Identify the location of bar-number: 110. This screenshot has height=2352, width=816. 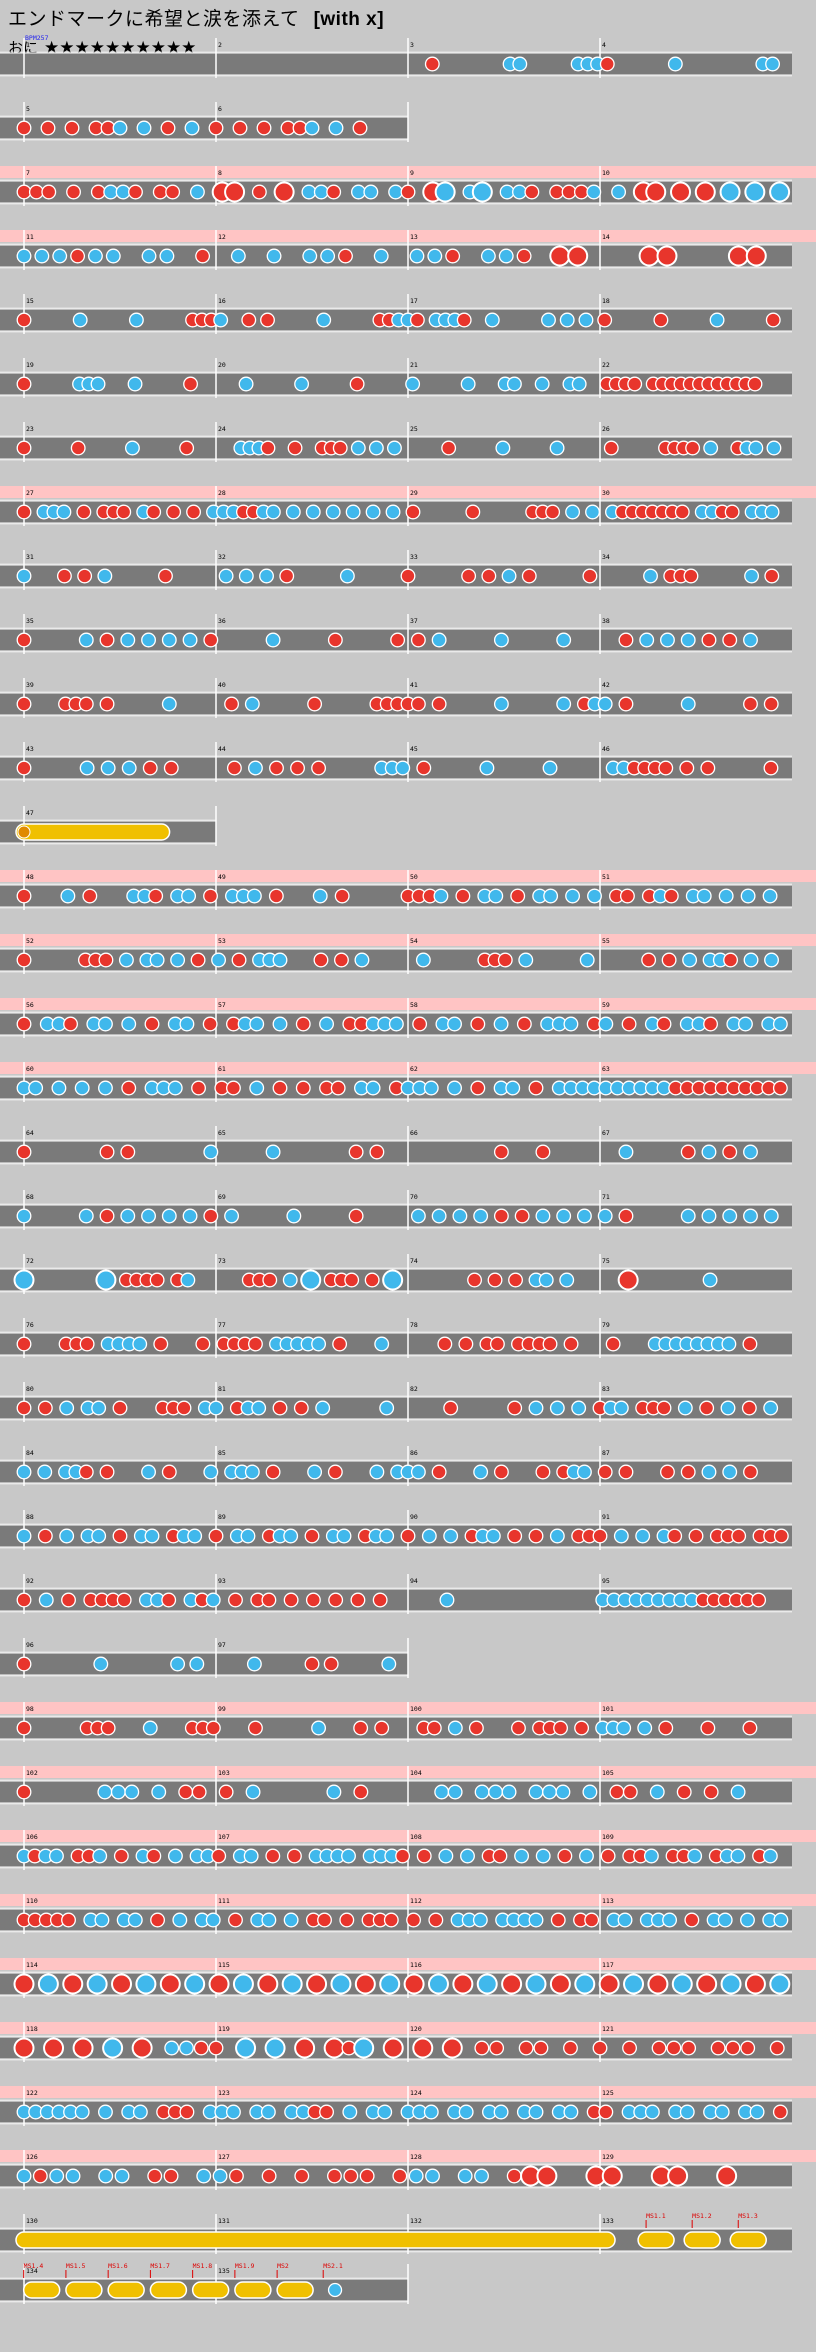
(32, 1901).